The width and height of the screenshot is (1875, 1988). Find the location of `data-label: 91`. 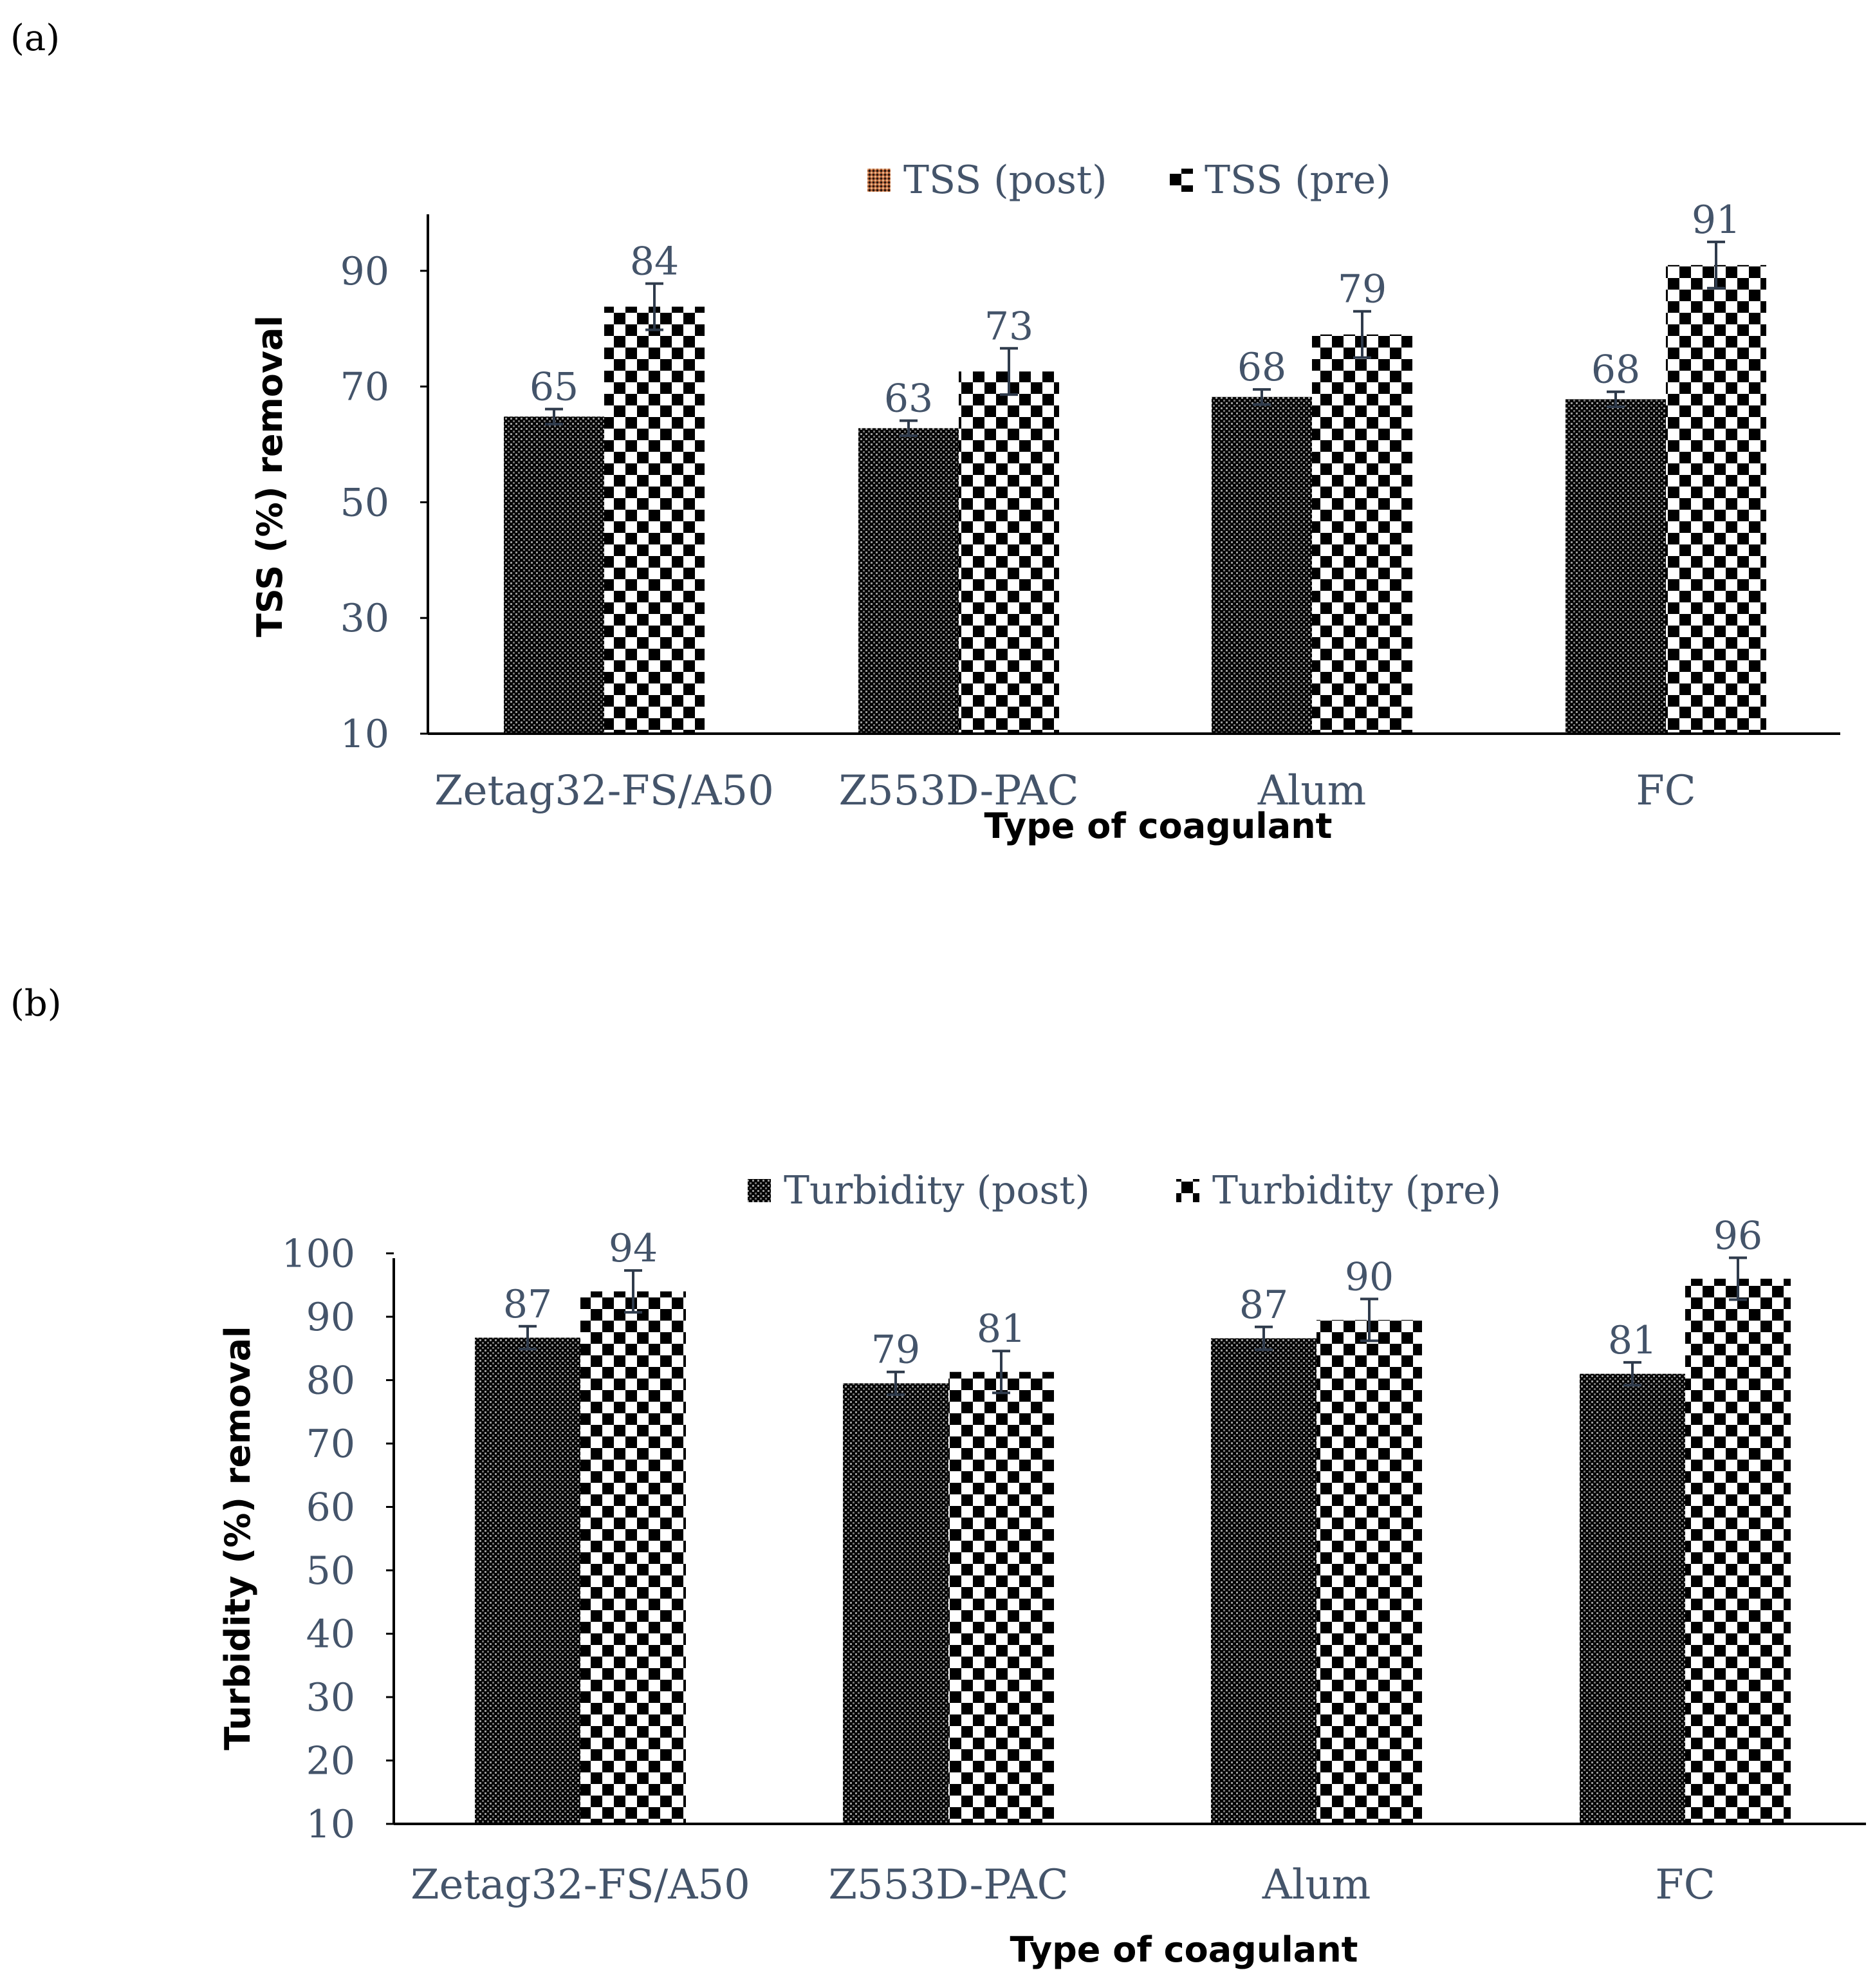

data-label: 91 is located at coordinates (1716, 220).